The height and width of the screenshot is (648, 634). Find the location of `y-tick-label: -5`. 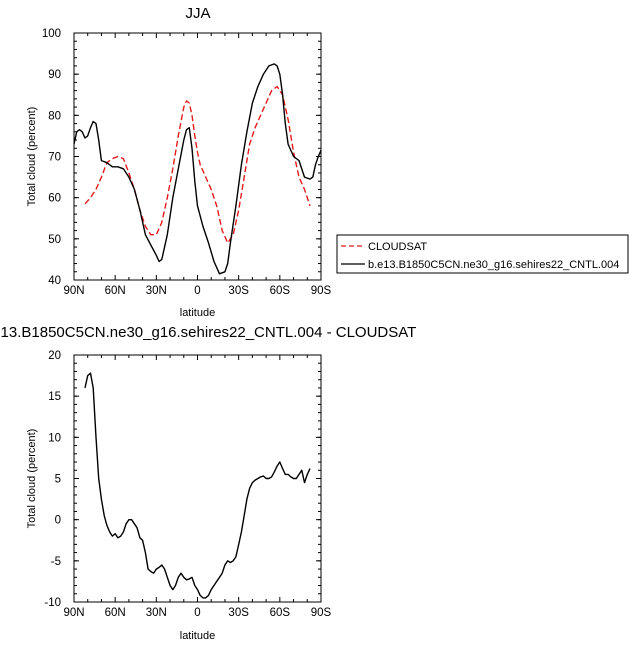

y-tick-label: -5 is located at coordinates (56, 562).